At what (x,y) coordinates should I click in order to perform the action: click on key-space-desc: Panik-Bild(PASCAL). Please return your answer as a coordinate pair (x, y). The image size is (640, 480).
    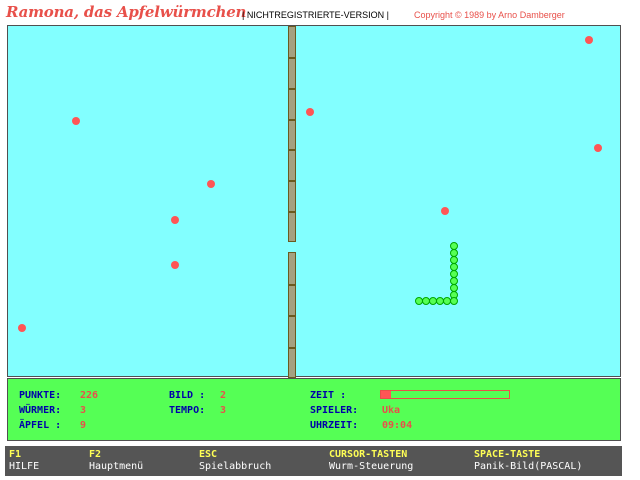
    Looking at the image, I should click on (528, 466).